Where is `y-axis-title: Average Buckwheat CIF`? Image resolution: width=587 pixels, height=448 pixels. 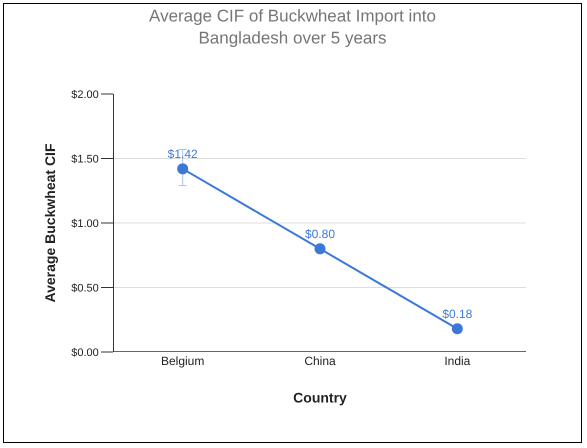 y-axis-title: Average Buckwheat CIF is located at coordinates (50, 222).